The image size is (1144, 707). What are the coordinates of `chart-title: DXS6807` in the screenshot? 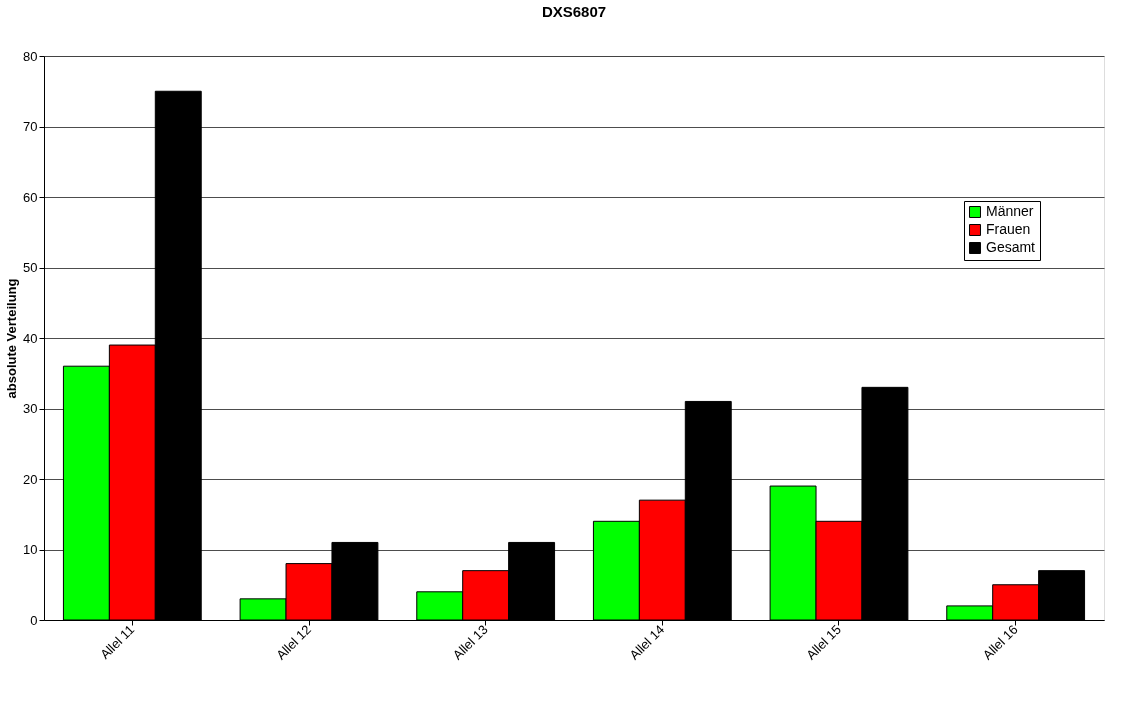 It's located at (574, 11).